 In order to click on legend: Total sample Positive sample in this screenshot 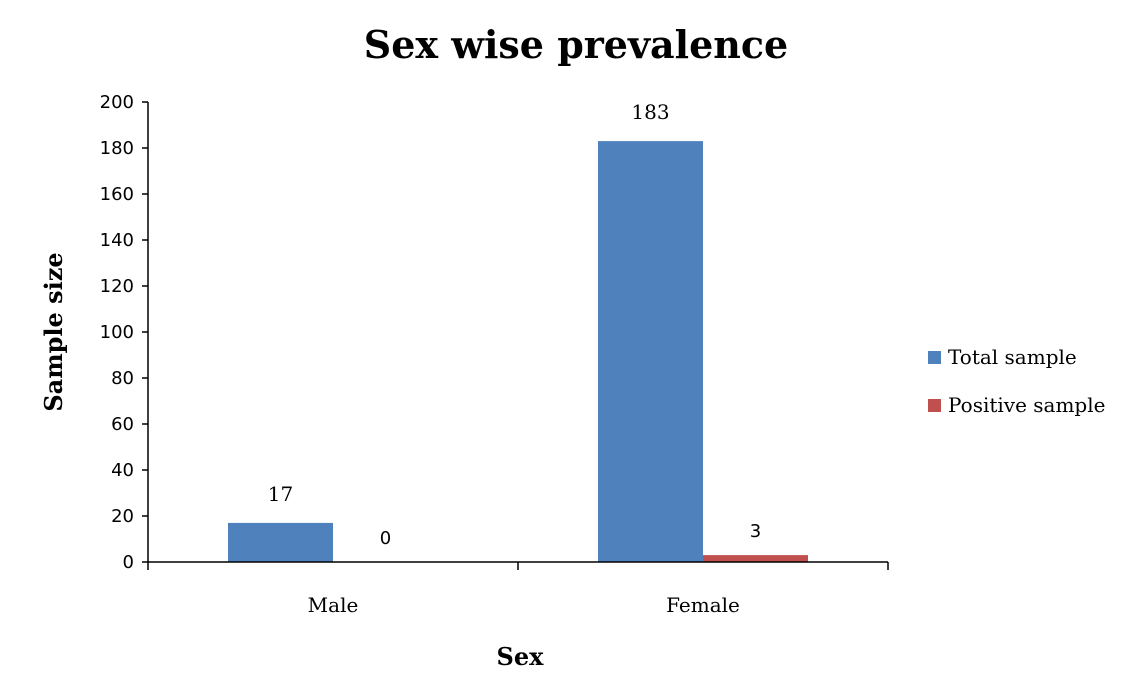, I will do `click(1016, 381)`.